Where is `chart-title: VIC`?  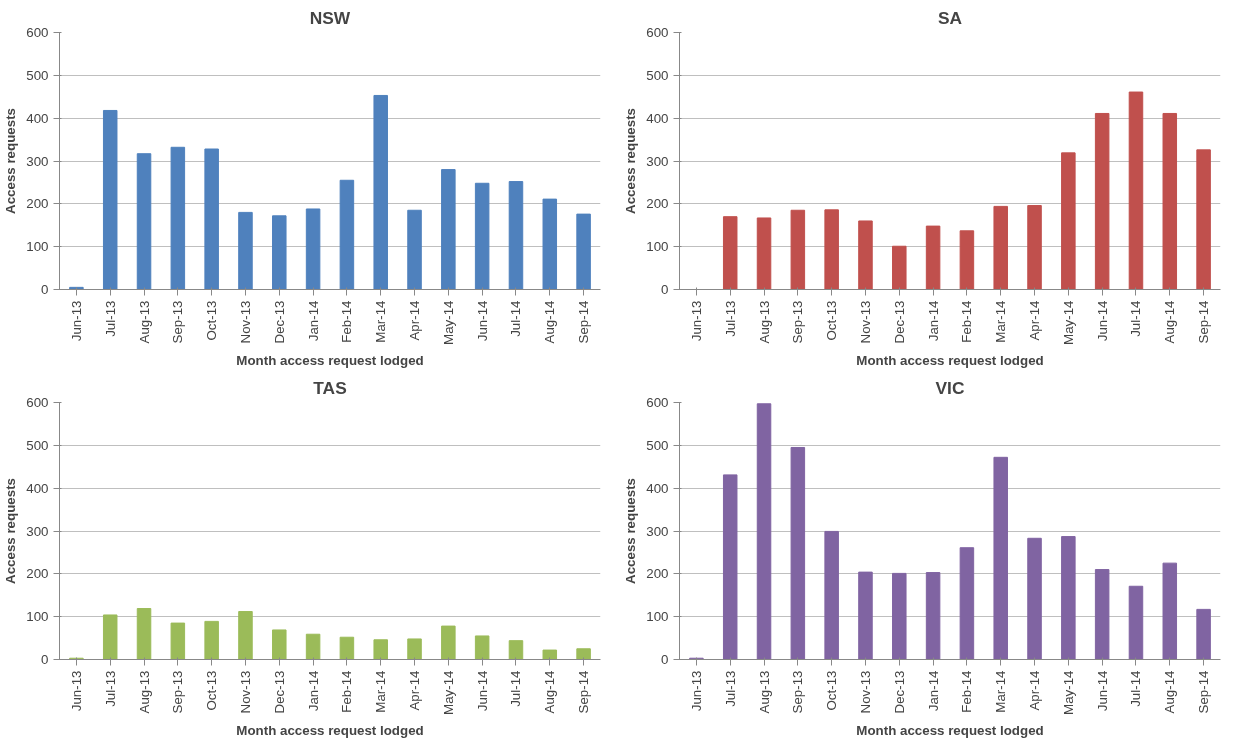 chart-title: VIC is located at coordinates (950, 387).